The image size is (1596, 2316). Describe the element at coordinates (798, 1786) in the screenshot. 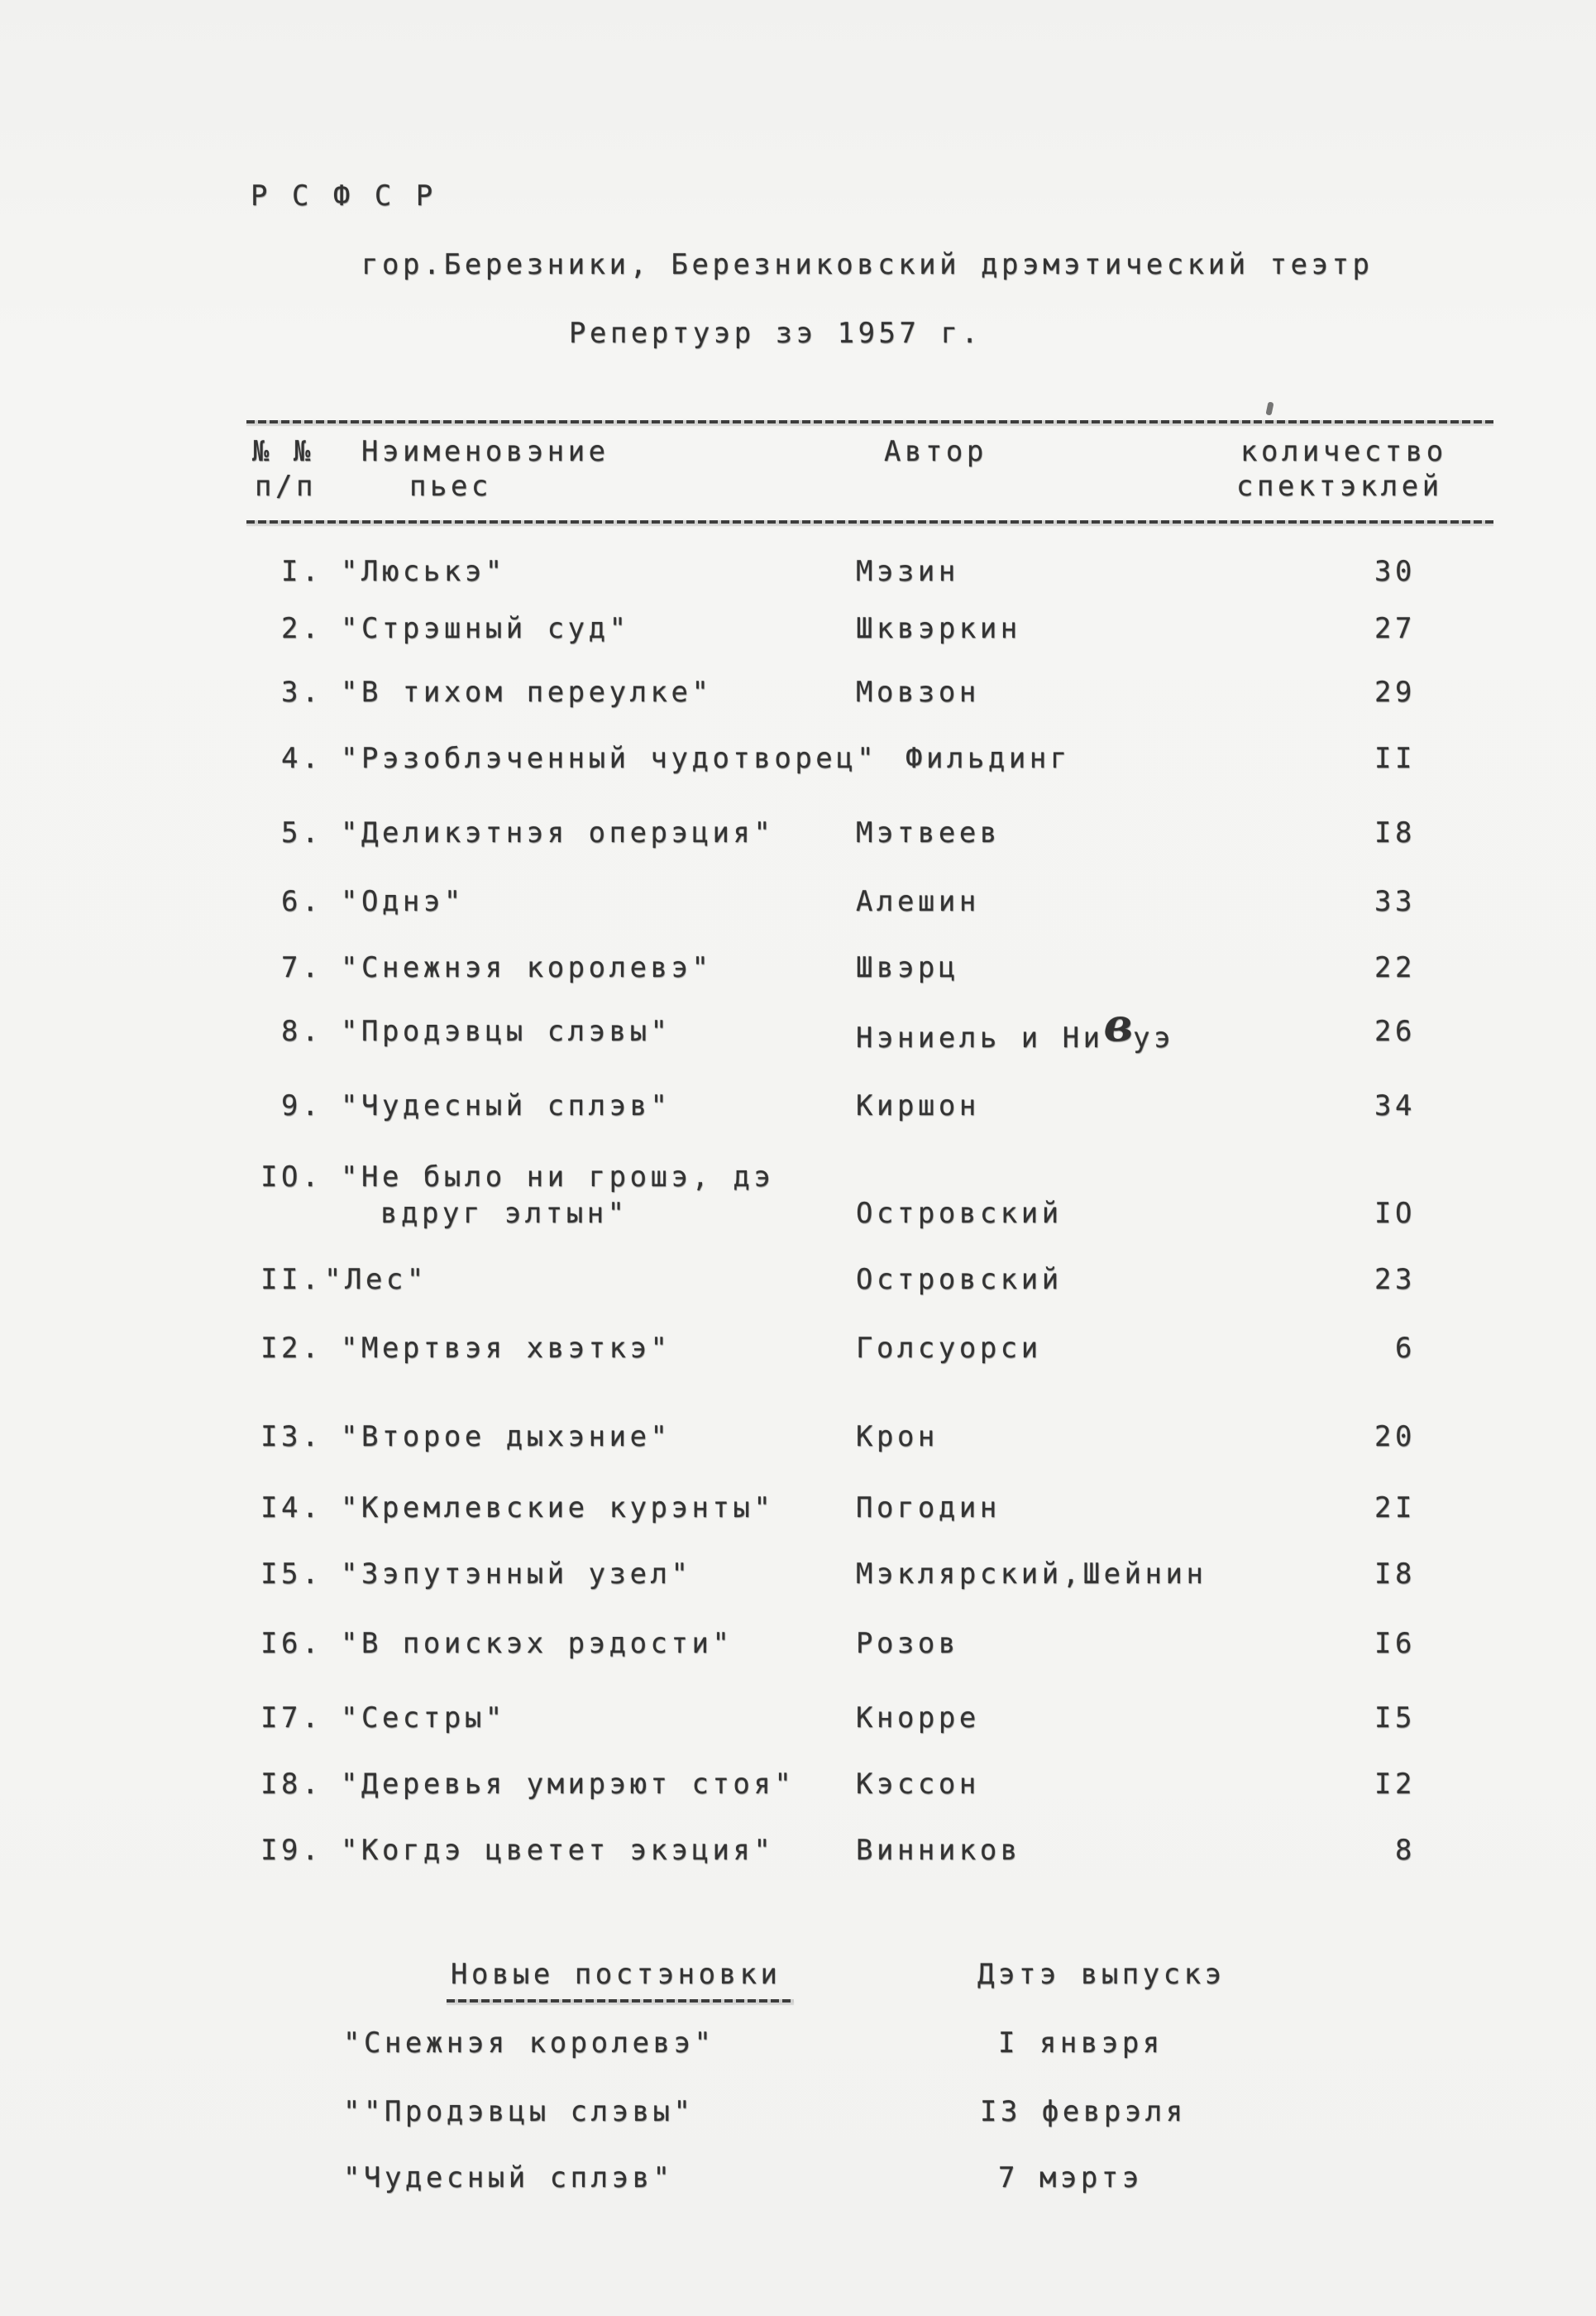

I see `table-row: I8. "Деревья умирэют стоя" Кэссон I2` at that location.